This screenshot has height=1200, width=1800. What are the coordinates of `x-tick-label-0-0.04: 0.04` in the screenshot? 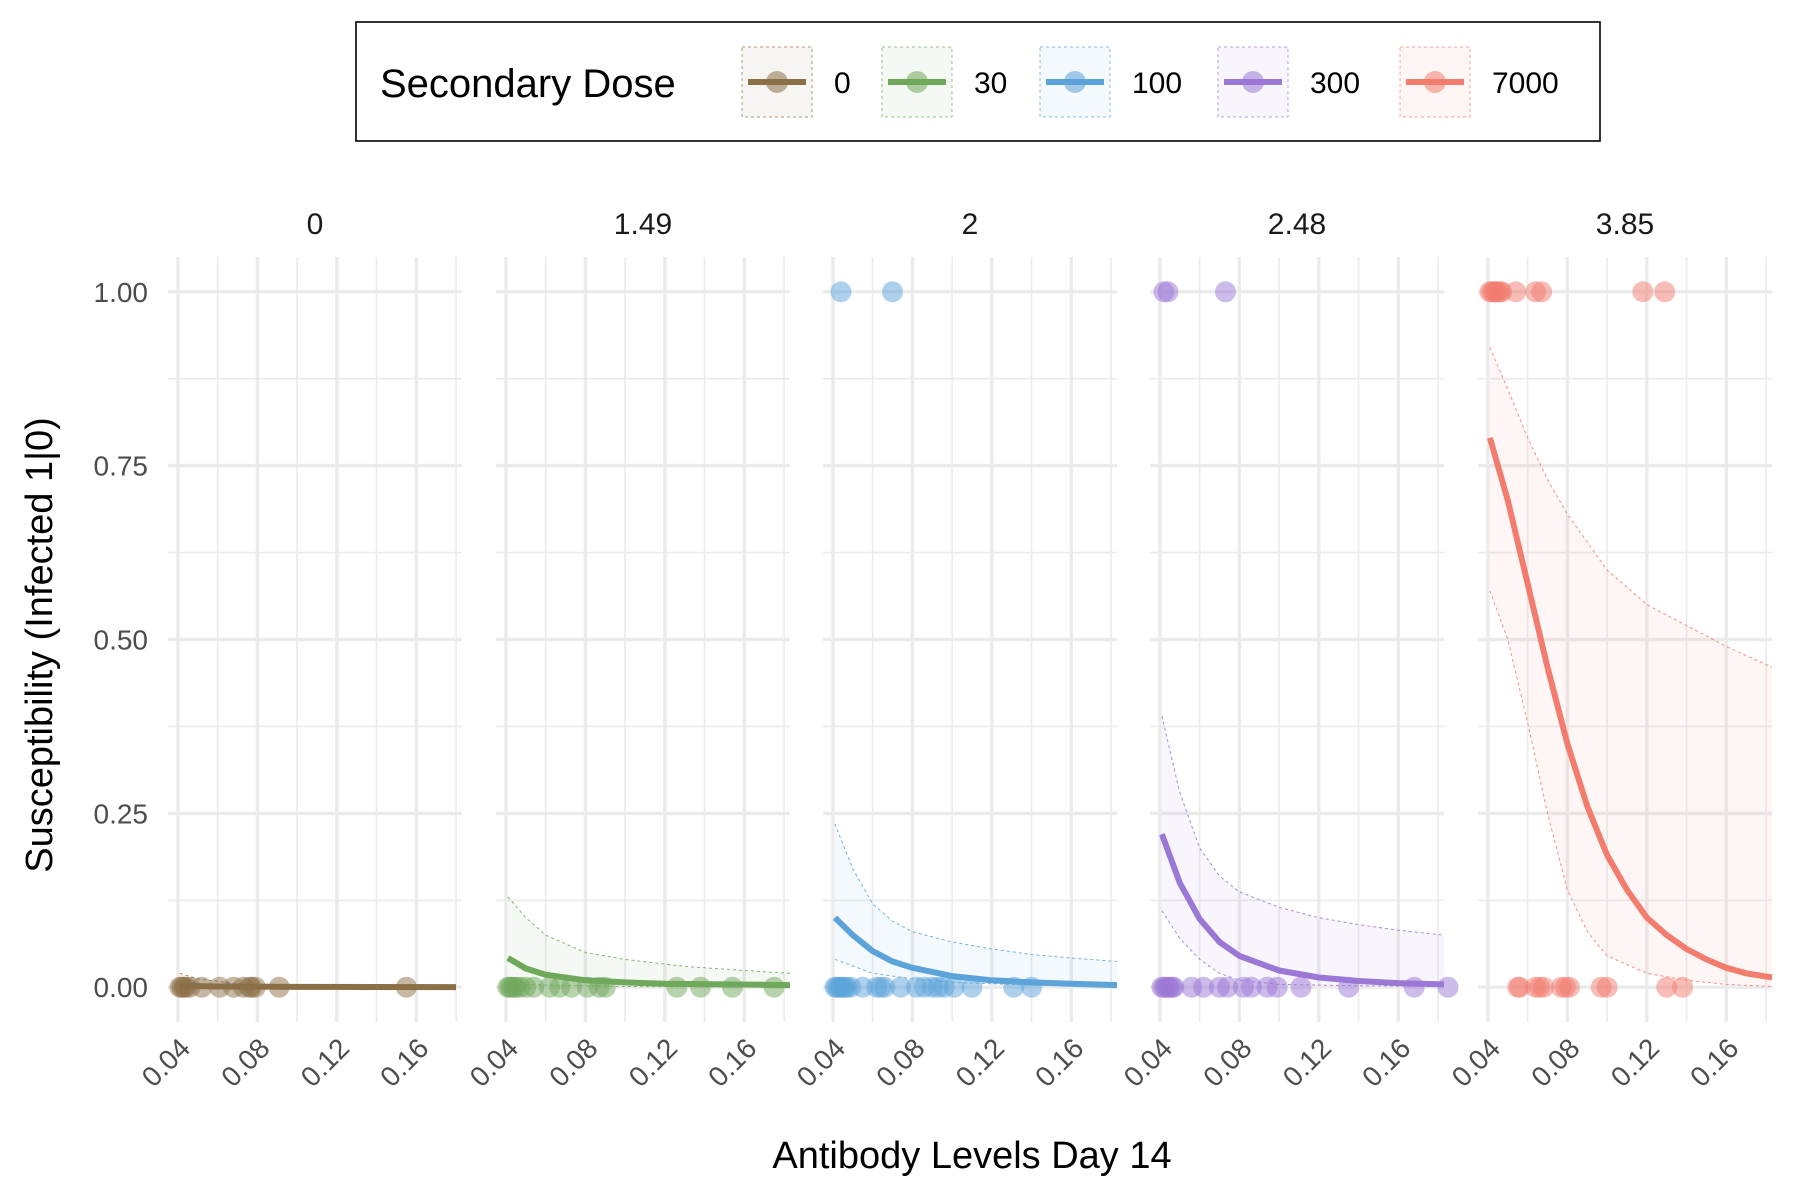 It's located at (166, 1062).